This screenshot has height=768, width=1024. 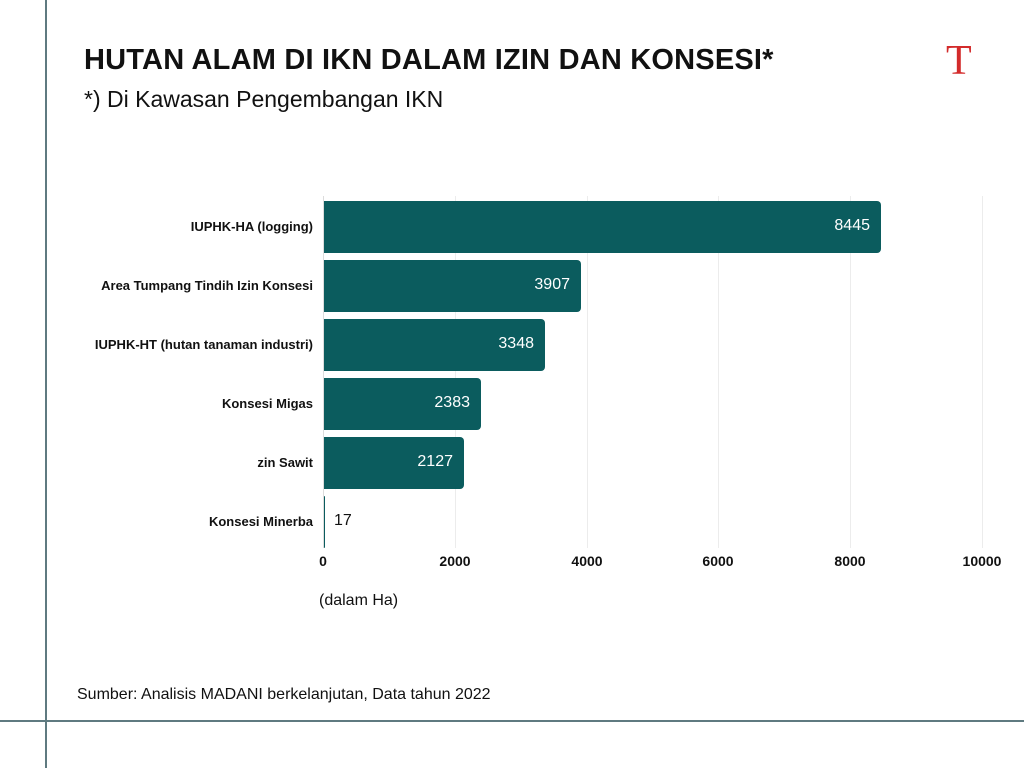 I want to click on tempo-logo-icon: T, so click(x=959, y=61).